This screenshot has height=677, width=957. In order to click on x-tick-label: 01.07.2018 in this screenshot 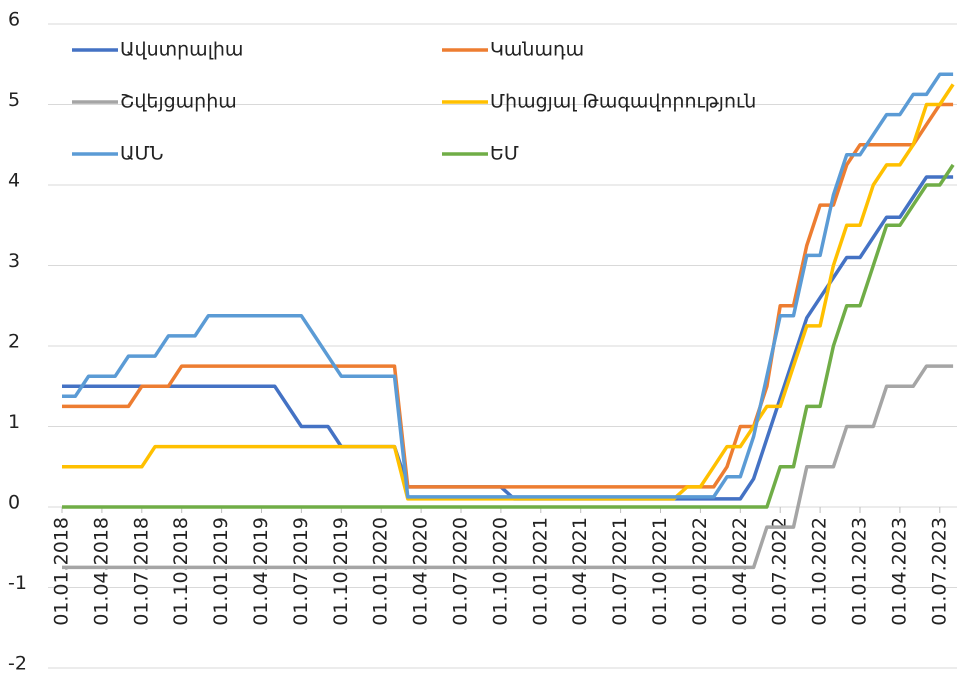, I will do `click(141, 571)`.